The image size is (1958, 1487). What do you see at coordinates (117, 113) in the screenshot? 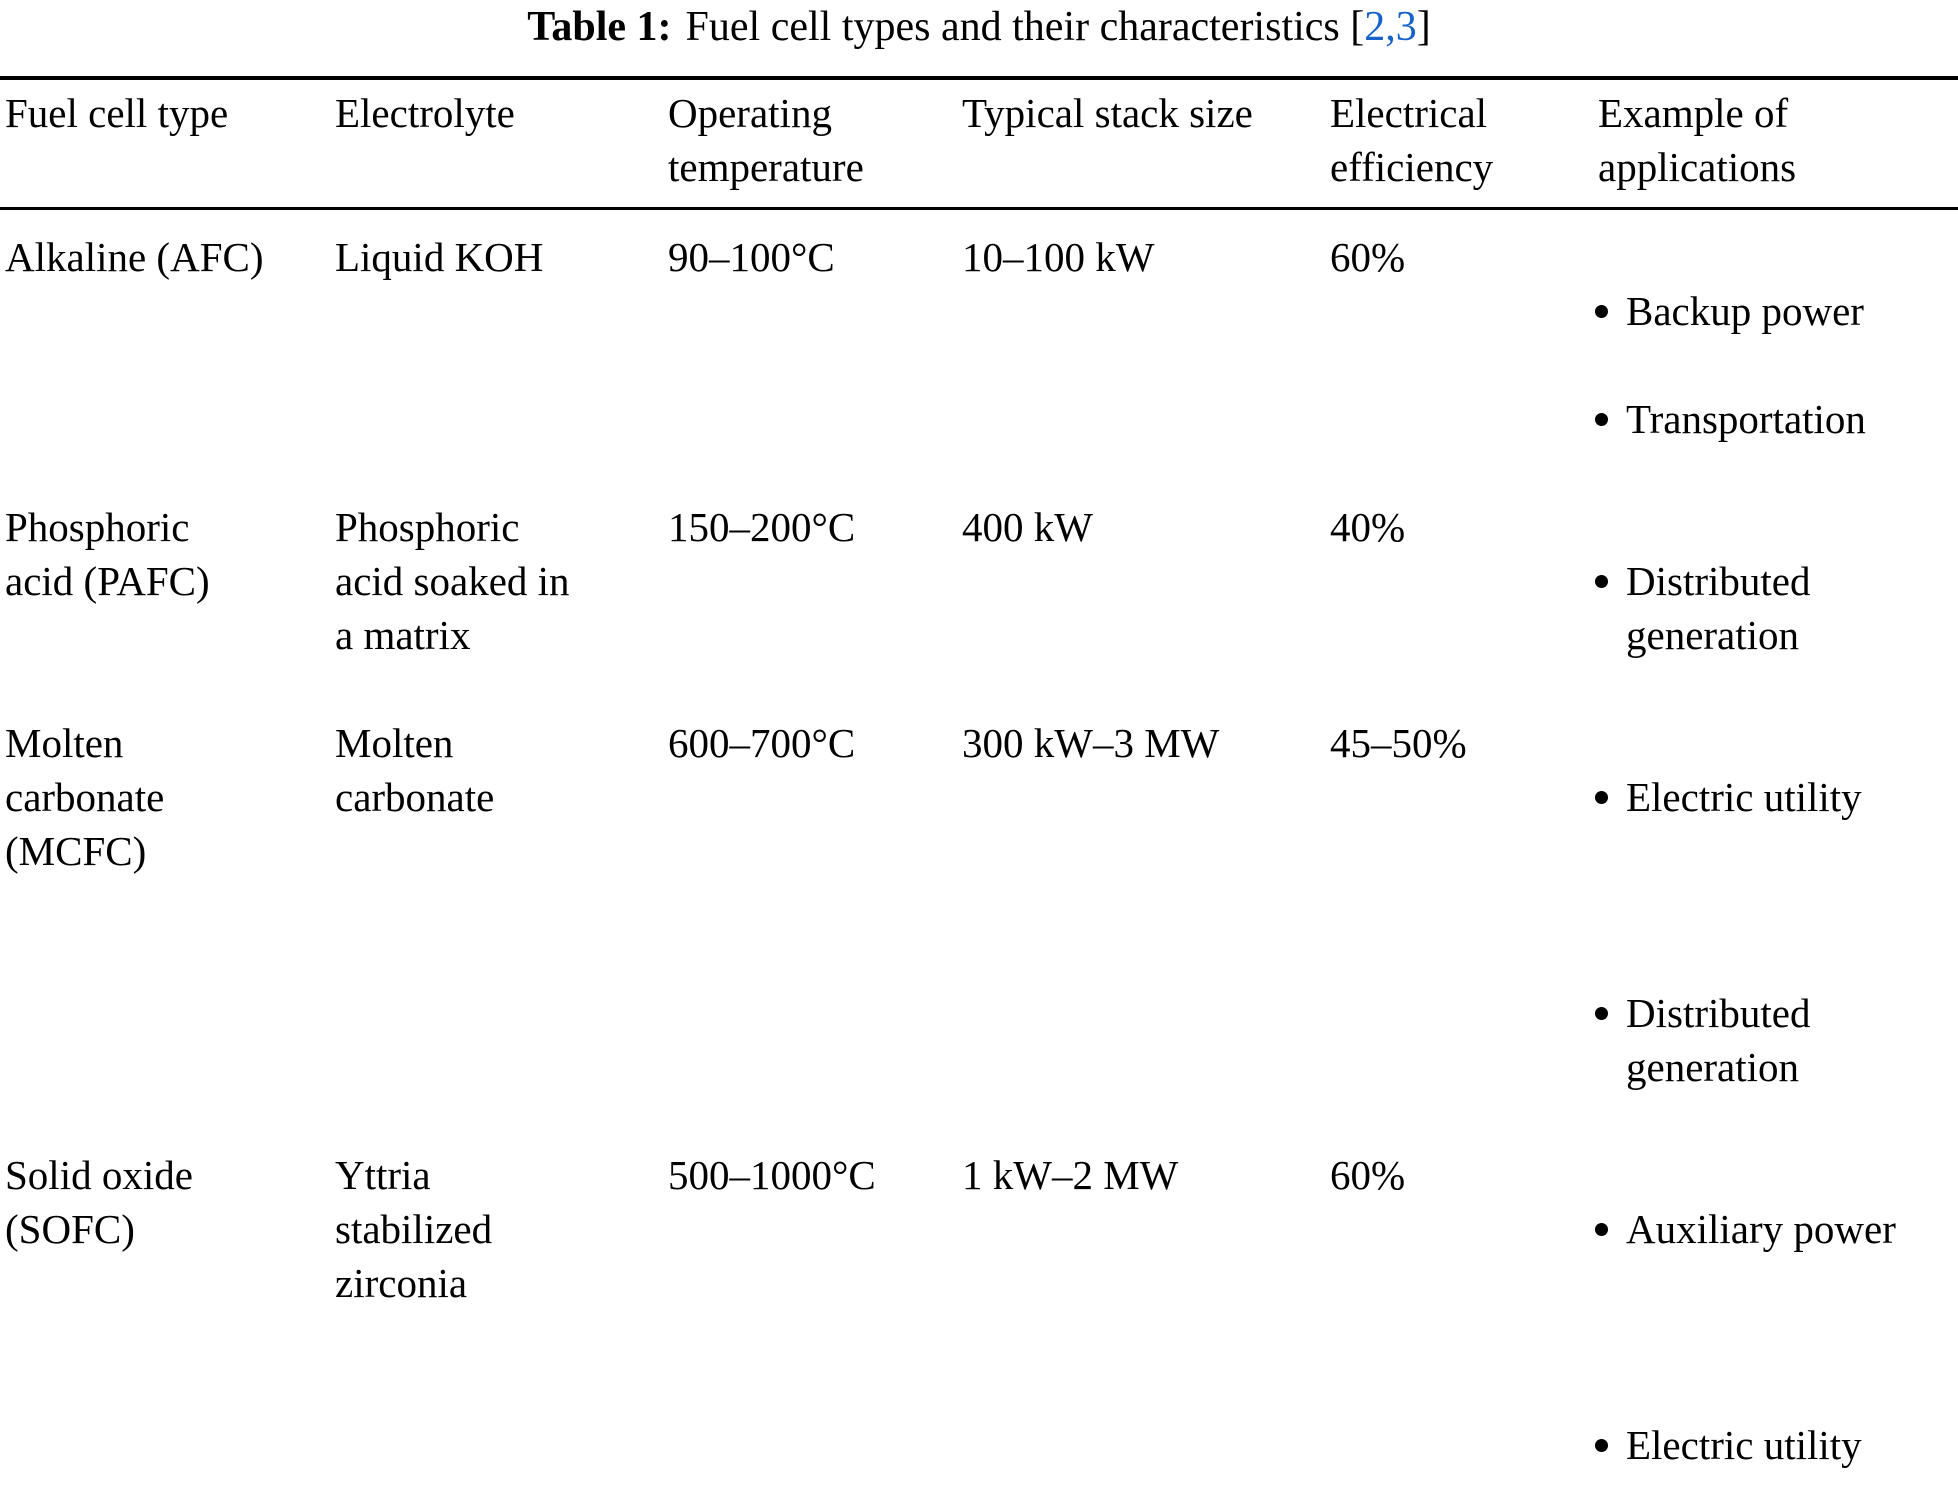
I see `header-fuel-cell-type: Fuel cell type` at bounding box center [117, 113].